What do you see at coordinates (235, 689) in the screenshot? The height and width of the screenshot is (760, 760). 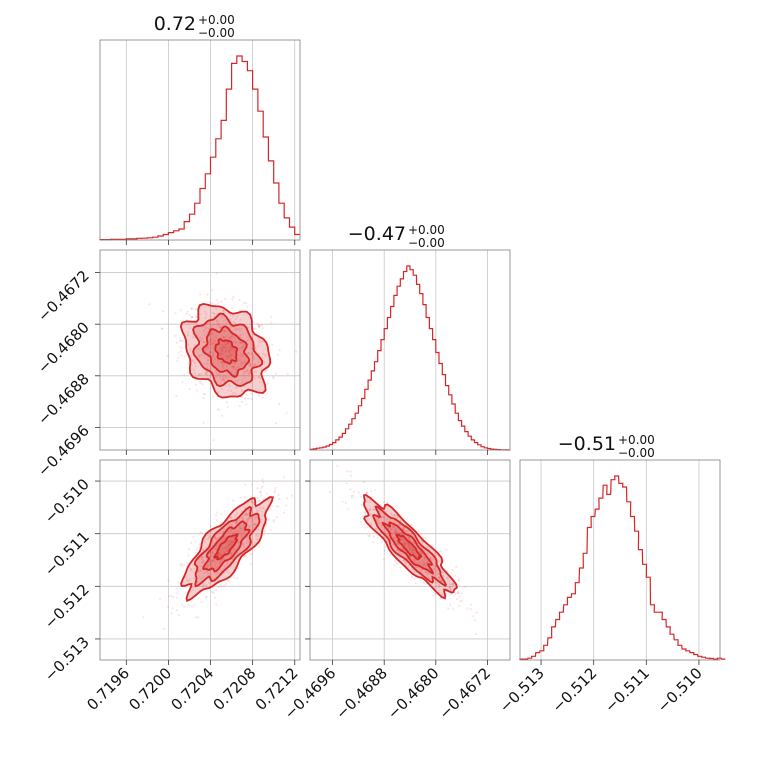 I see `x-tick-label: 0.7208` at bounding box center [235, 689].